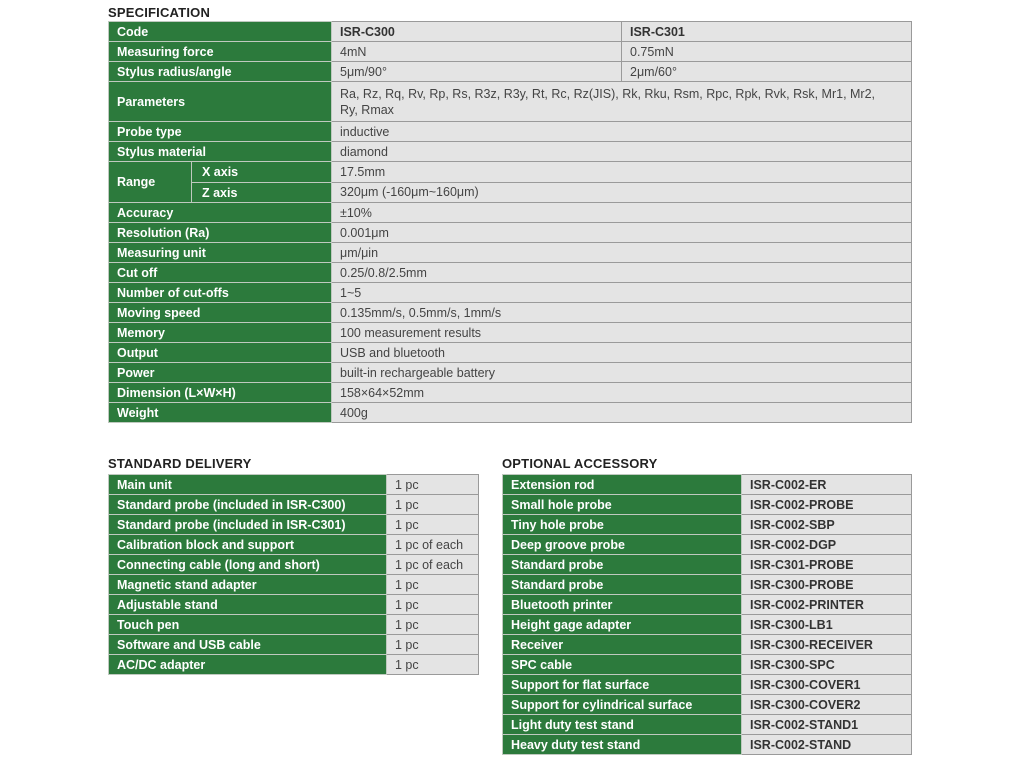  Describe the element at coordinates (707, 544) in the screenshot. I see `accessory-row: Deep groove probe ISR-C002-DGP` at that location.